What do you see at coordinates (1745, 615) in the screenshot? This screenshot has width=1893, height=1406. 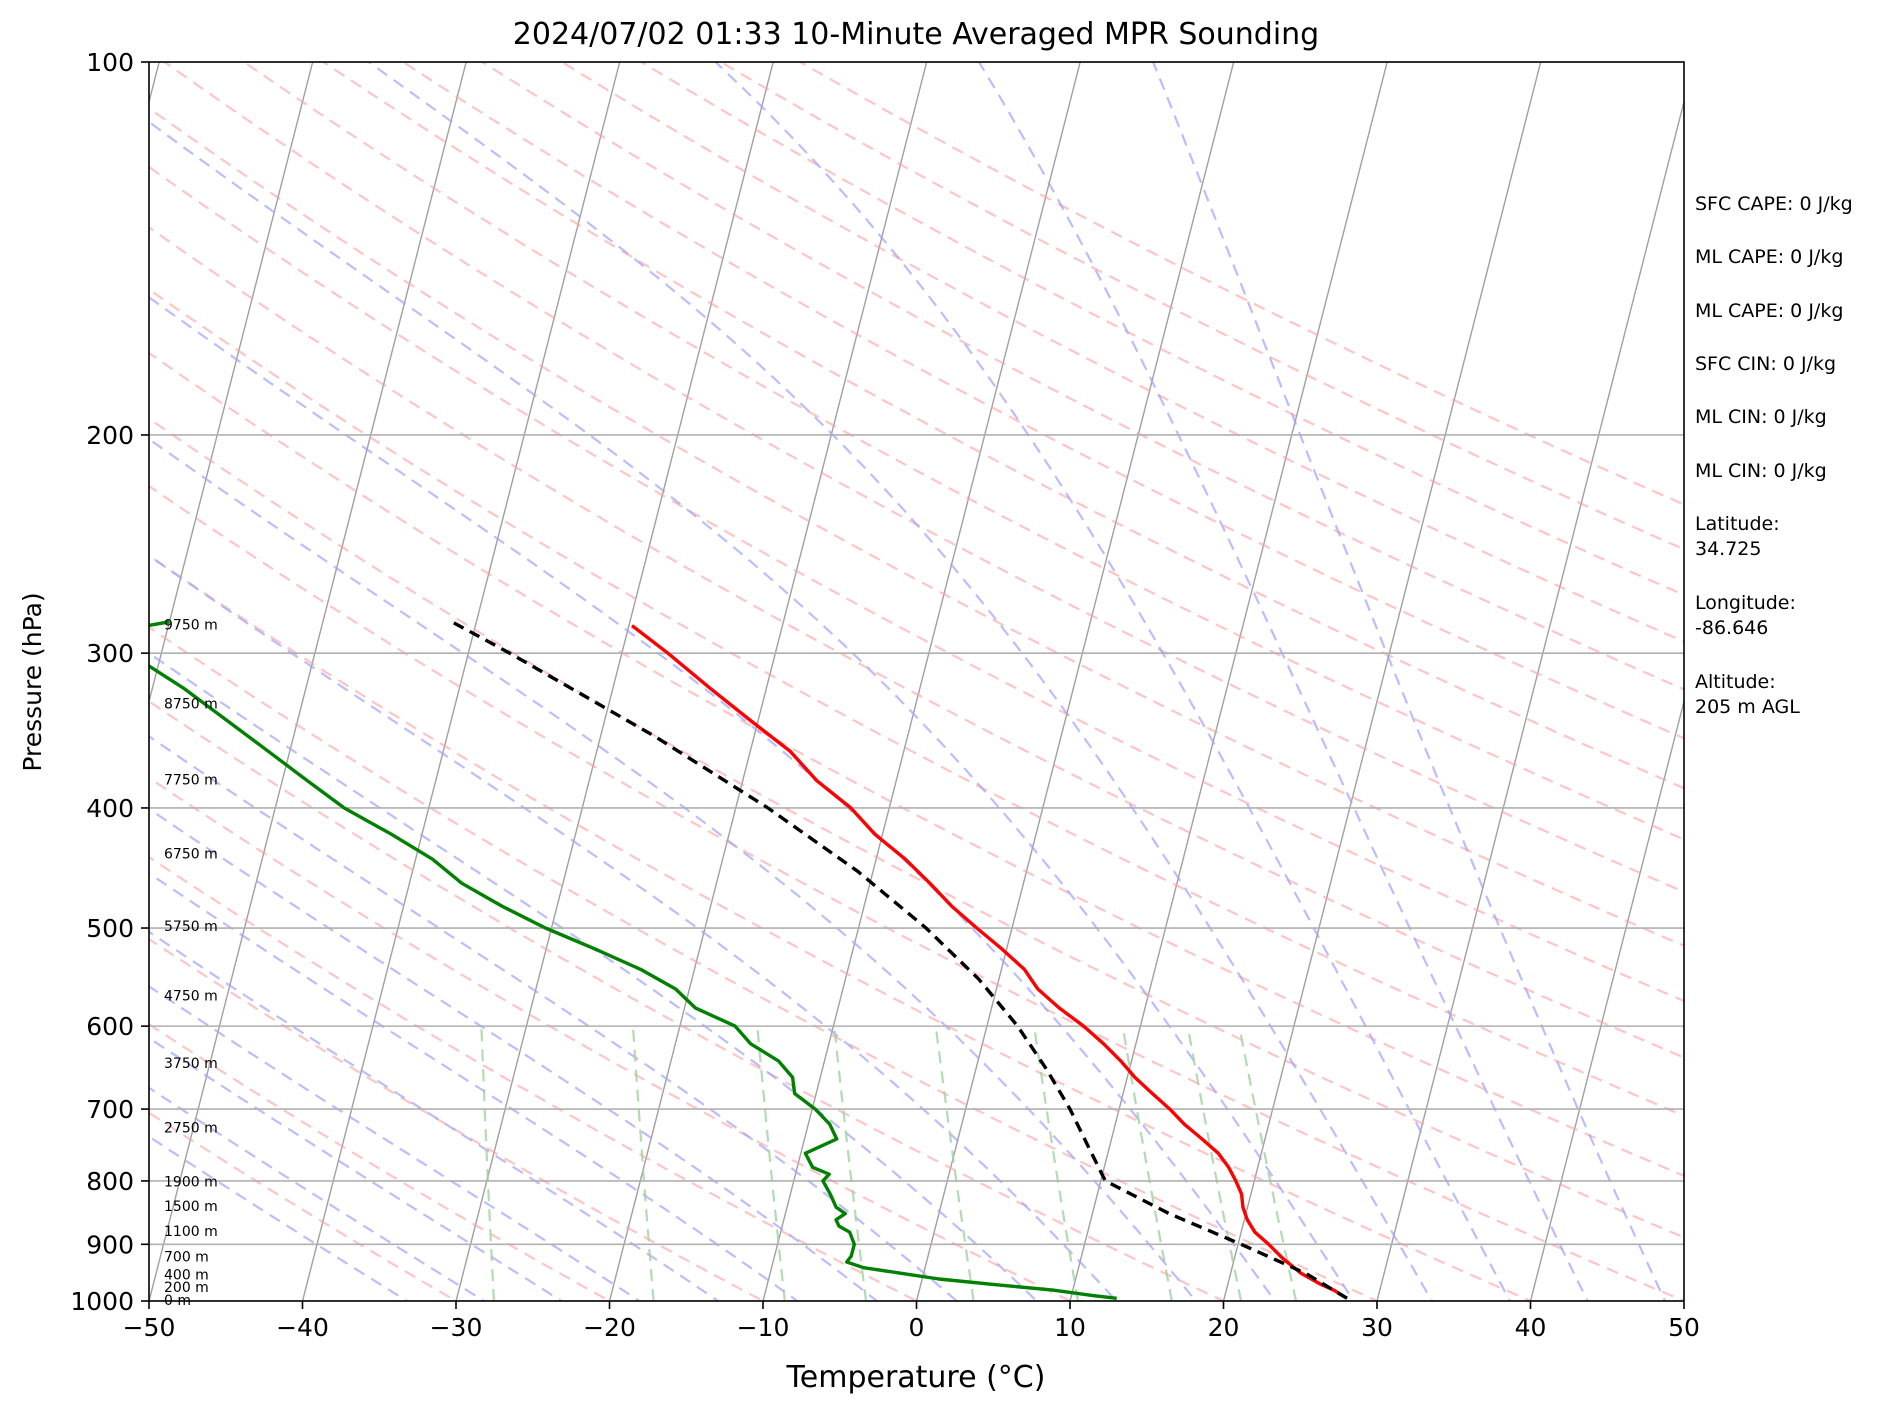 I see `sounding-index-label: Longitude: -86.646` at bounding box center [1745, 615].